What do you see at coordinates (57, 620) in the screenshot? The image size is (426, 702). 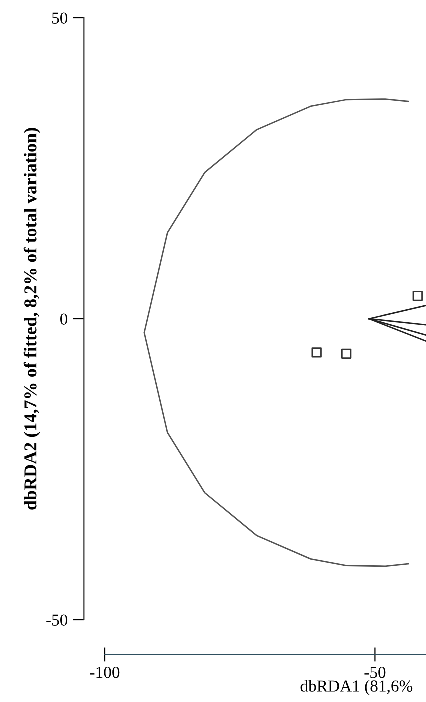 I see `y-tick-label: -50` at bounding box center [57, 620].